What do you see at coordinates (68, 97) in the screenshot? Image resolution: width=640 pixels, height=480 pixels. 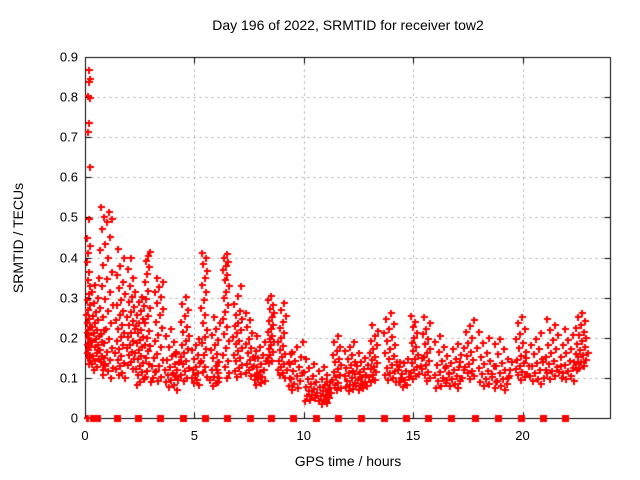 I see `y-tick-label: 0.8` at bounding box center [68, 97].